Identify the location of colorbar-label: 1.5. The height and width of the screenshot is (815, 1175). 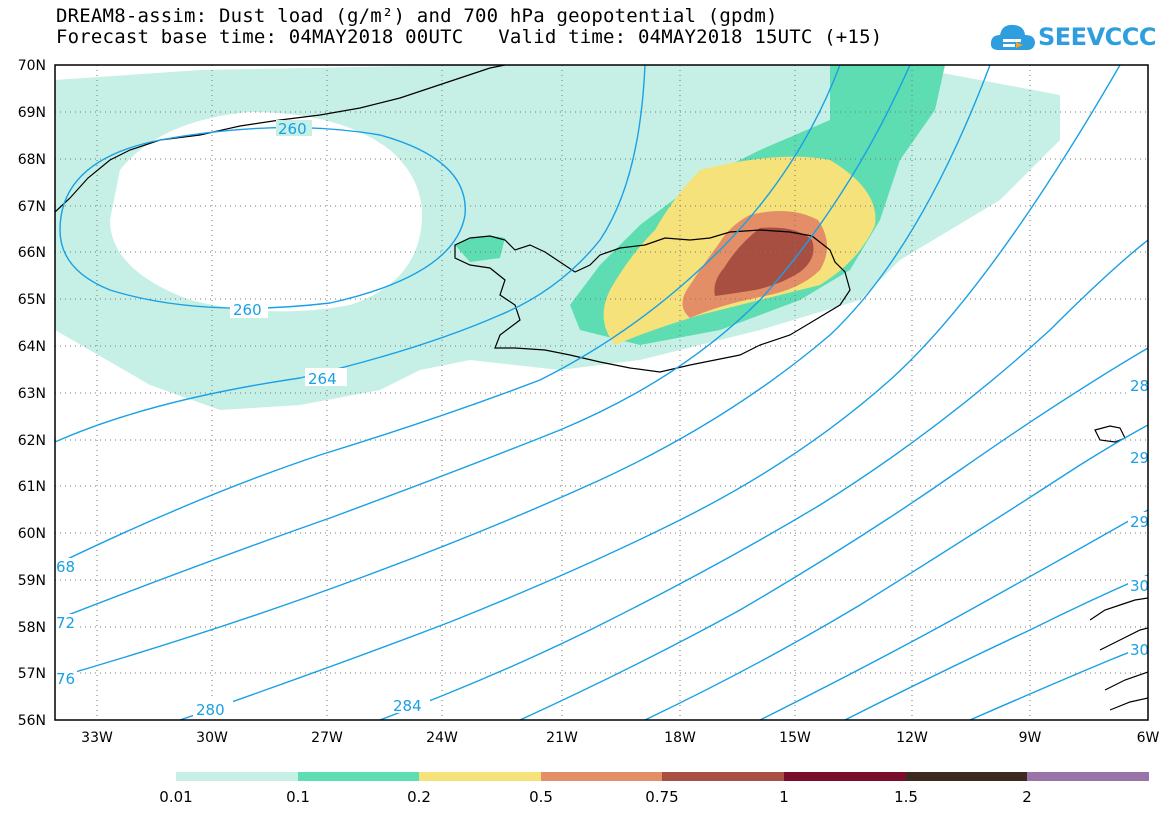
(906, 797).